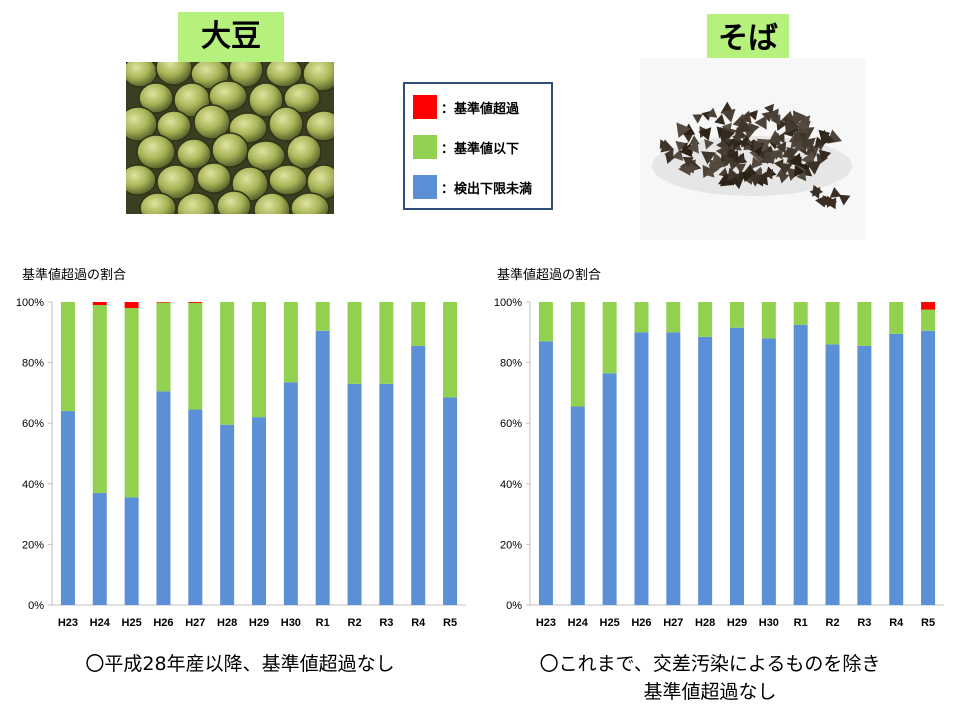 The height and width of the screenshot is (720, 960). Describe the element at coordinates (610, 623) in the screenshot. I see `x-tick-label: H25` at that location.